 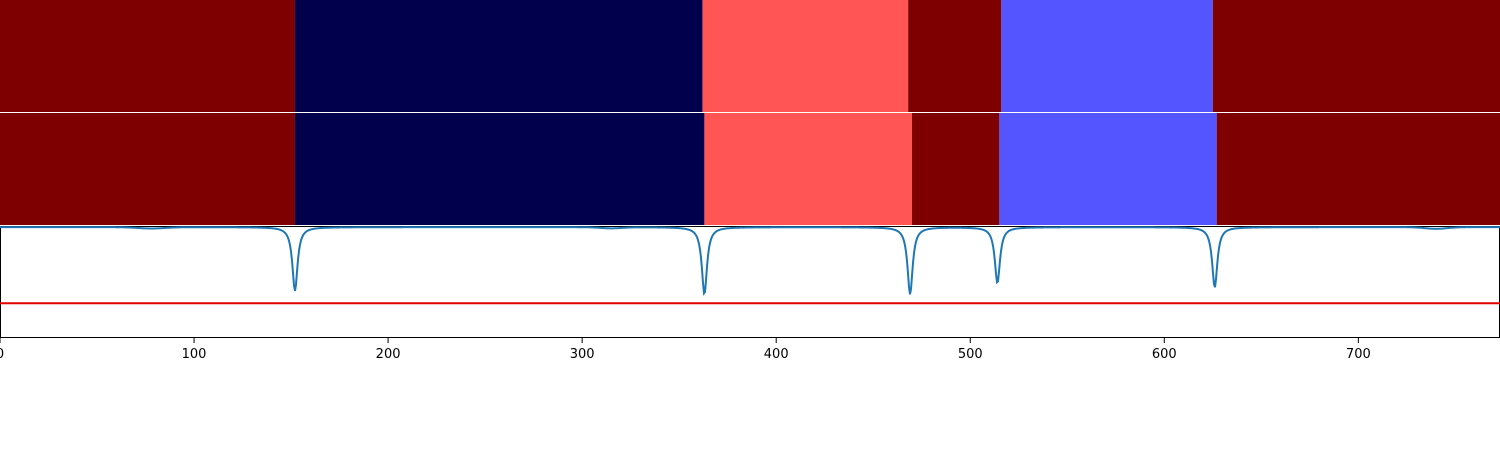 I want to click on x-tick-label-700: 700, so click(x=1358, y=354).